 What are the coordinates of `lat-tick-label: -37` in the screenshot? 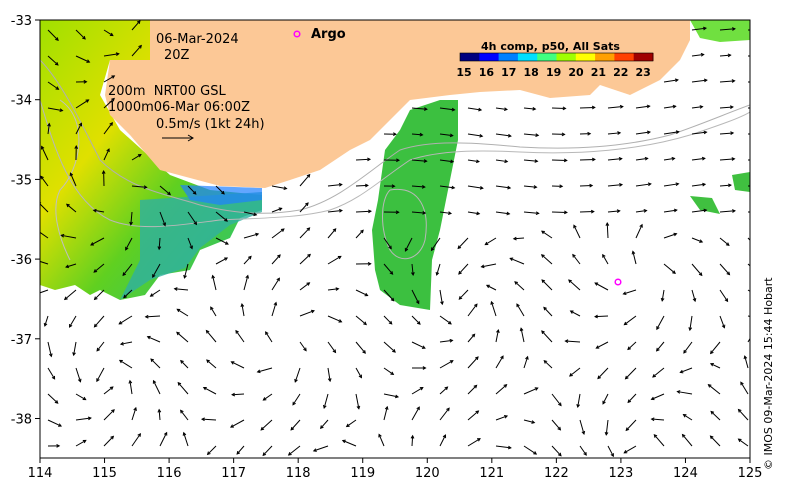 It's located at (21, 340).